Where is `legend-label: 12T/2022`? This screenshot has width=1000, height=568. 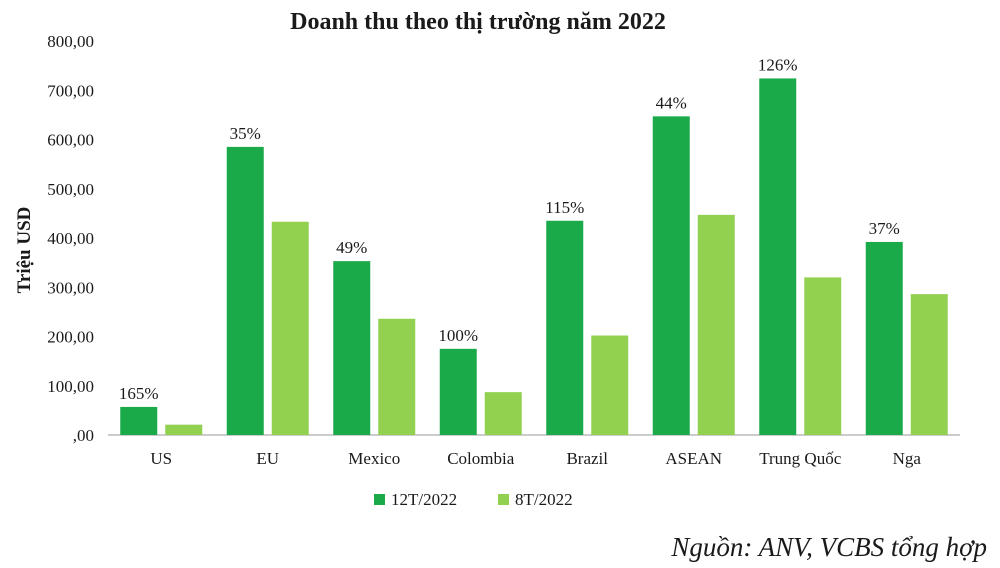 legend-label: 12T/2022 is located at coordinates (424, 499).